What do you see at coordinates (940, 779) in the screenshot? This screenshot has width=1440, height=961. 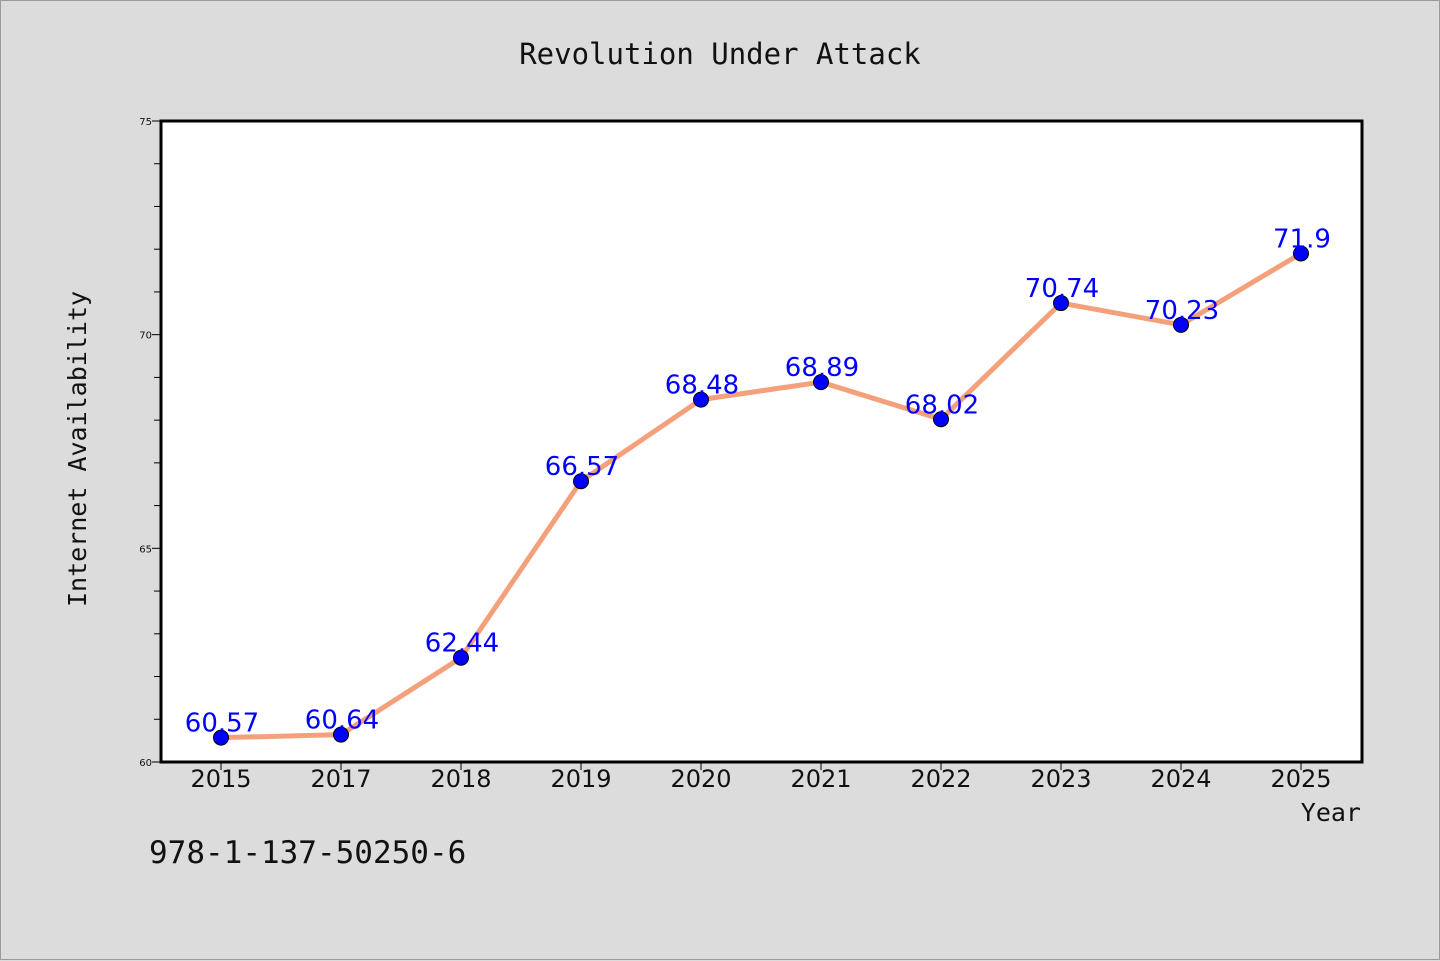 I see `x-tick-label: 2022` at bounding box center [940, 779].